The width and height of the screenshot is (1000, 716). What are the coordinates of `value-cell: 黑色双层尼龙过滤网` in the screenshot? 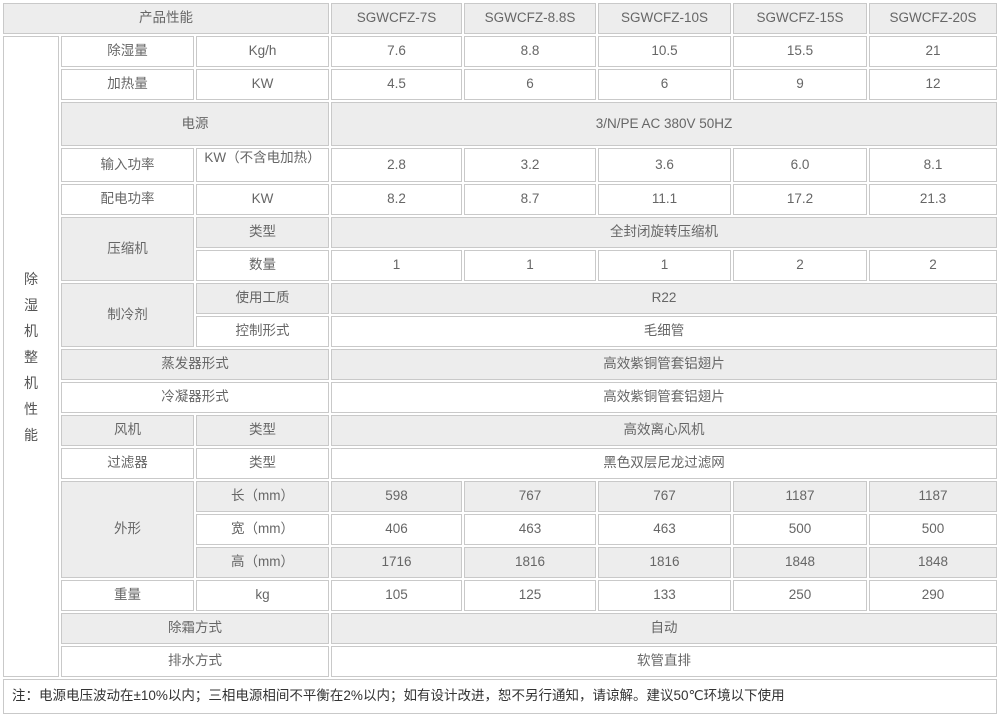 It's located at (664, 463).